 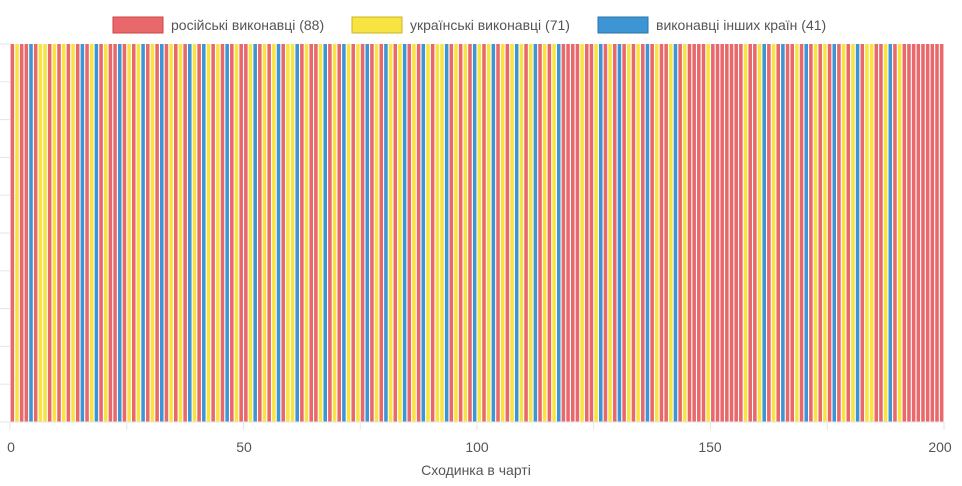 I want to click on legend-item-ukrainian: українські виконавці (71), so click(x=460, y=25).